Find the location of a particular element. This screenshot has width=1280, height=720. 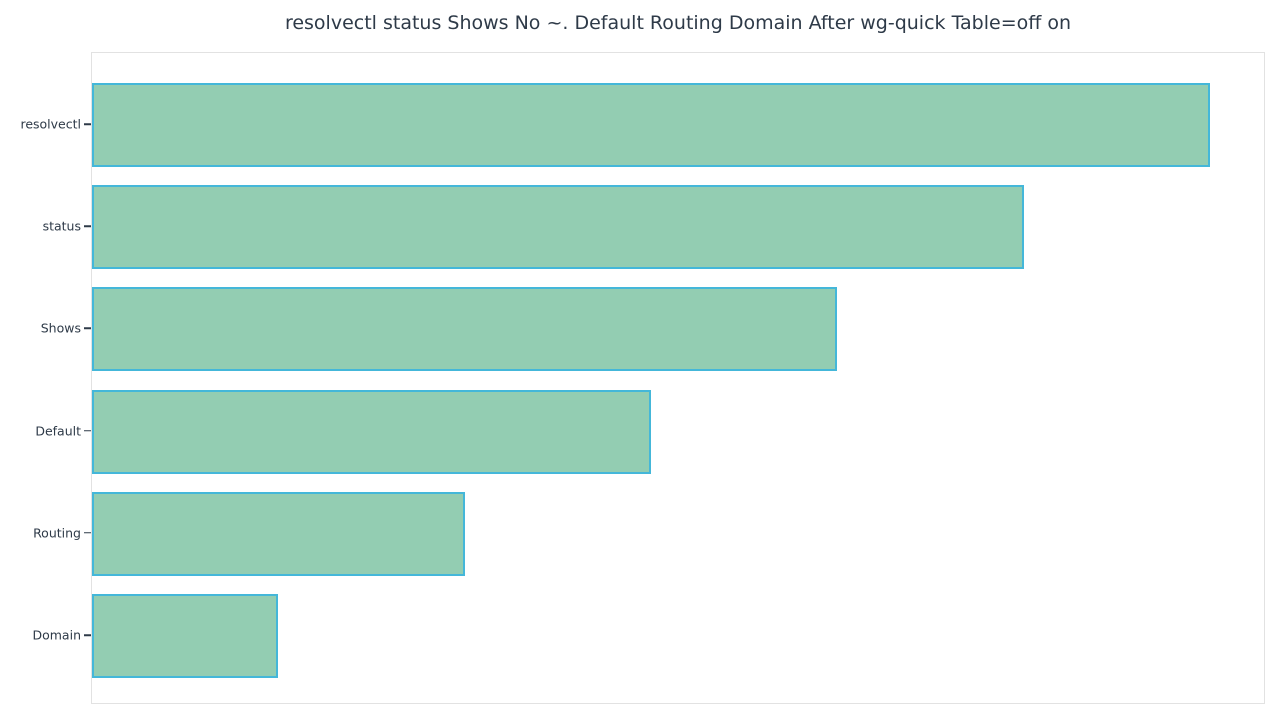

y-tick-label-domain: Domain is located at coordinates (56, 635).